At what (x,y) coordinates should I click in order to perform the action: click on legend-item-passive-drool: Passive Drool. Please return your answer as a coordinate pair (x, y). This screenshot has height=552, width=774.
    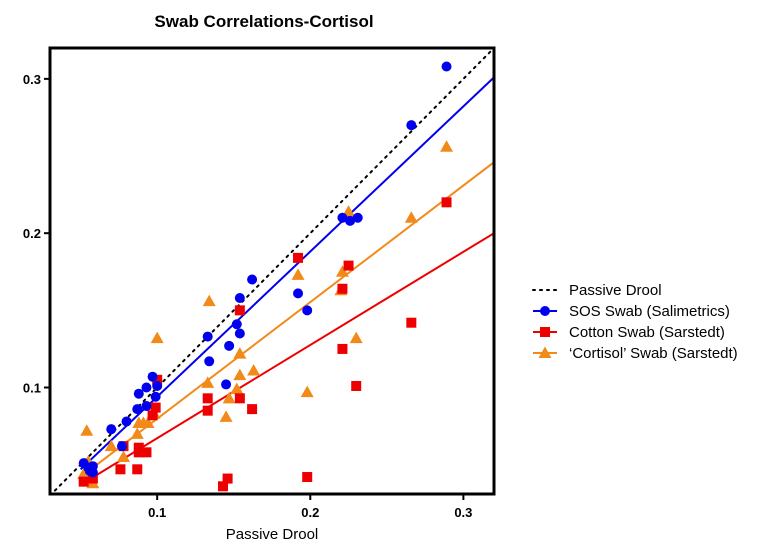
    Looking at the image, I should click on (597, 290).